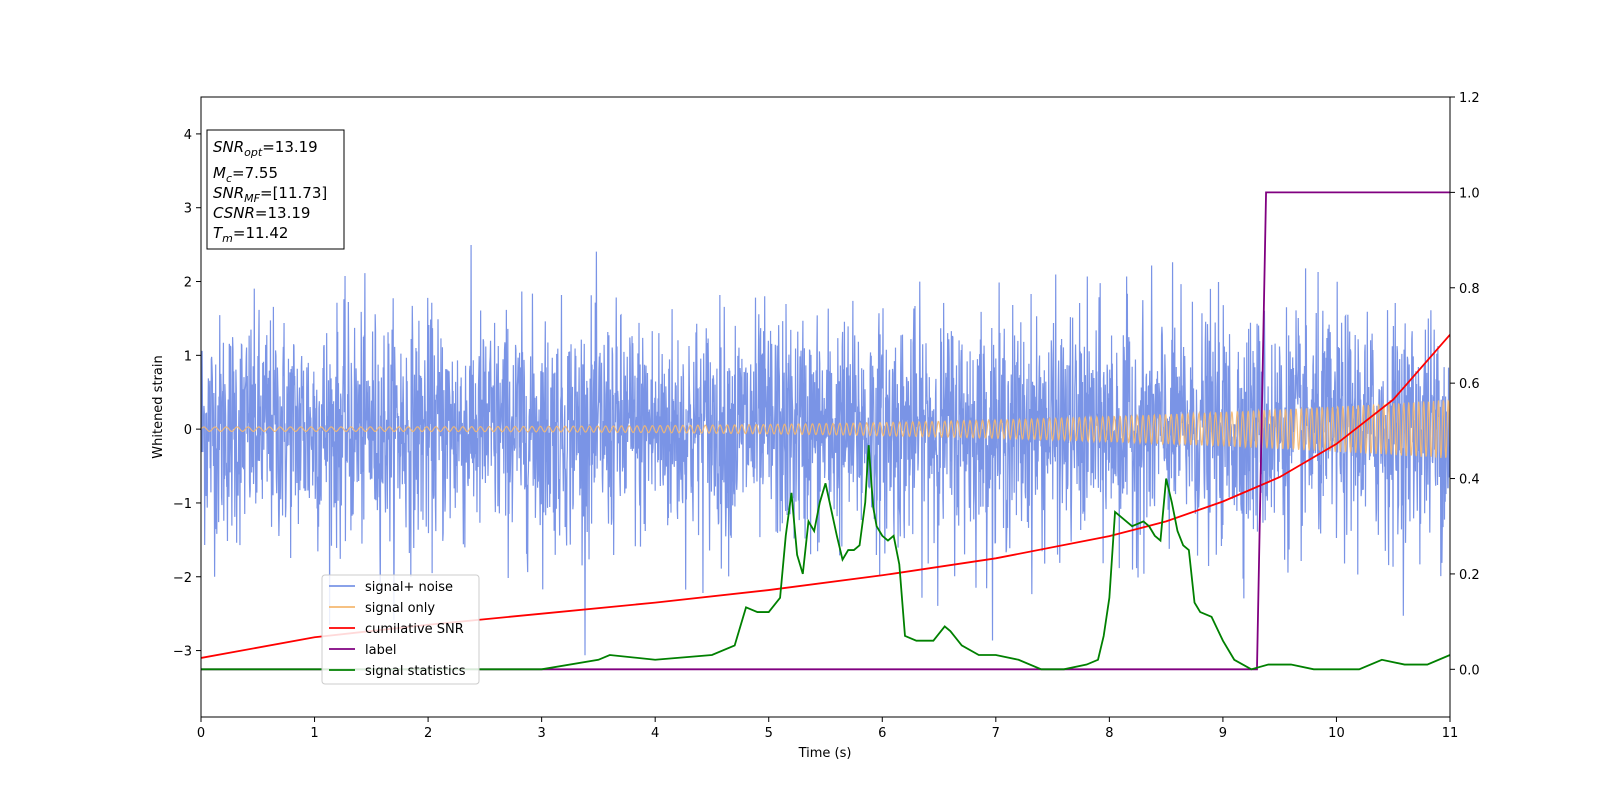  I want to click on info-line-snrmf: SNRMF=[11.73], so click(270, 194).